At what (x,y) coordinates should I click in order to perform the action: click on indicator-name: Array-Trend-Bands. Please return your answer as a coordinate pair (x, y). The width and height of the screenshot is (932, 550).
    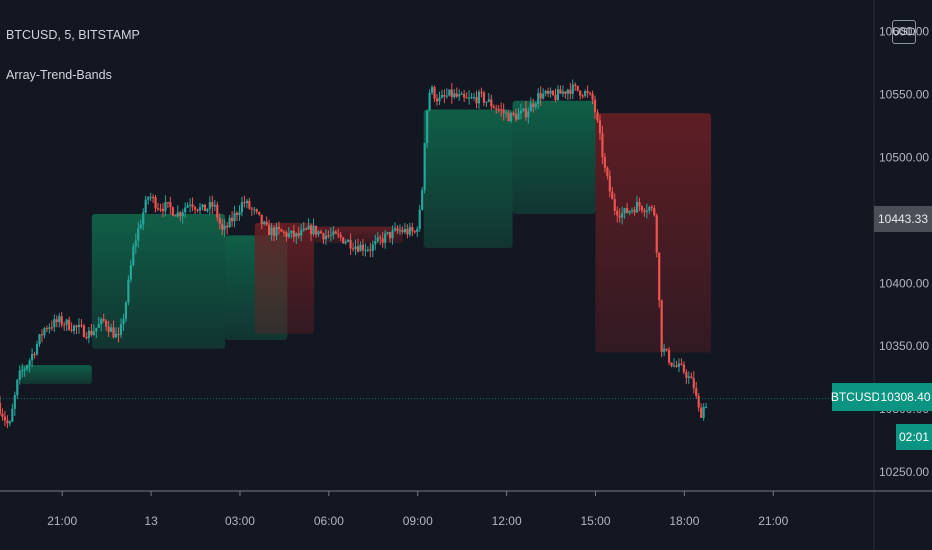
    Looking at the image, I should click on (59, 75).